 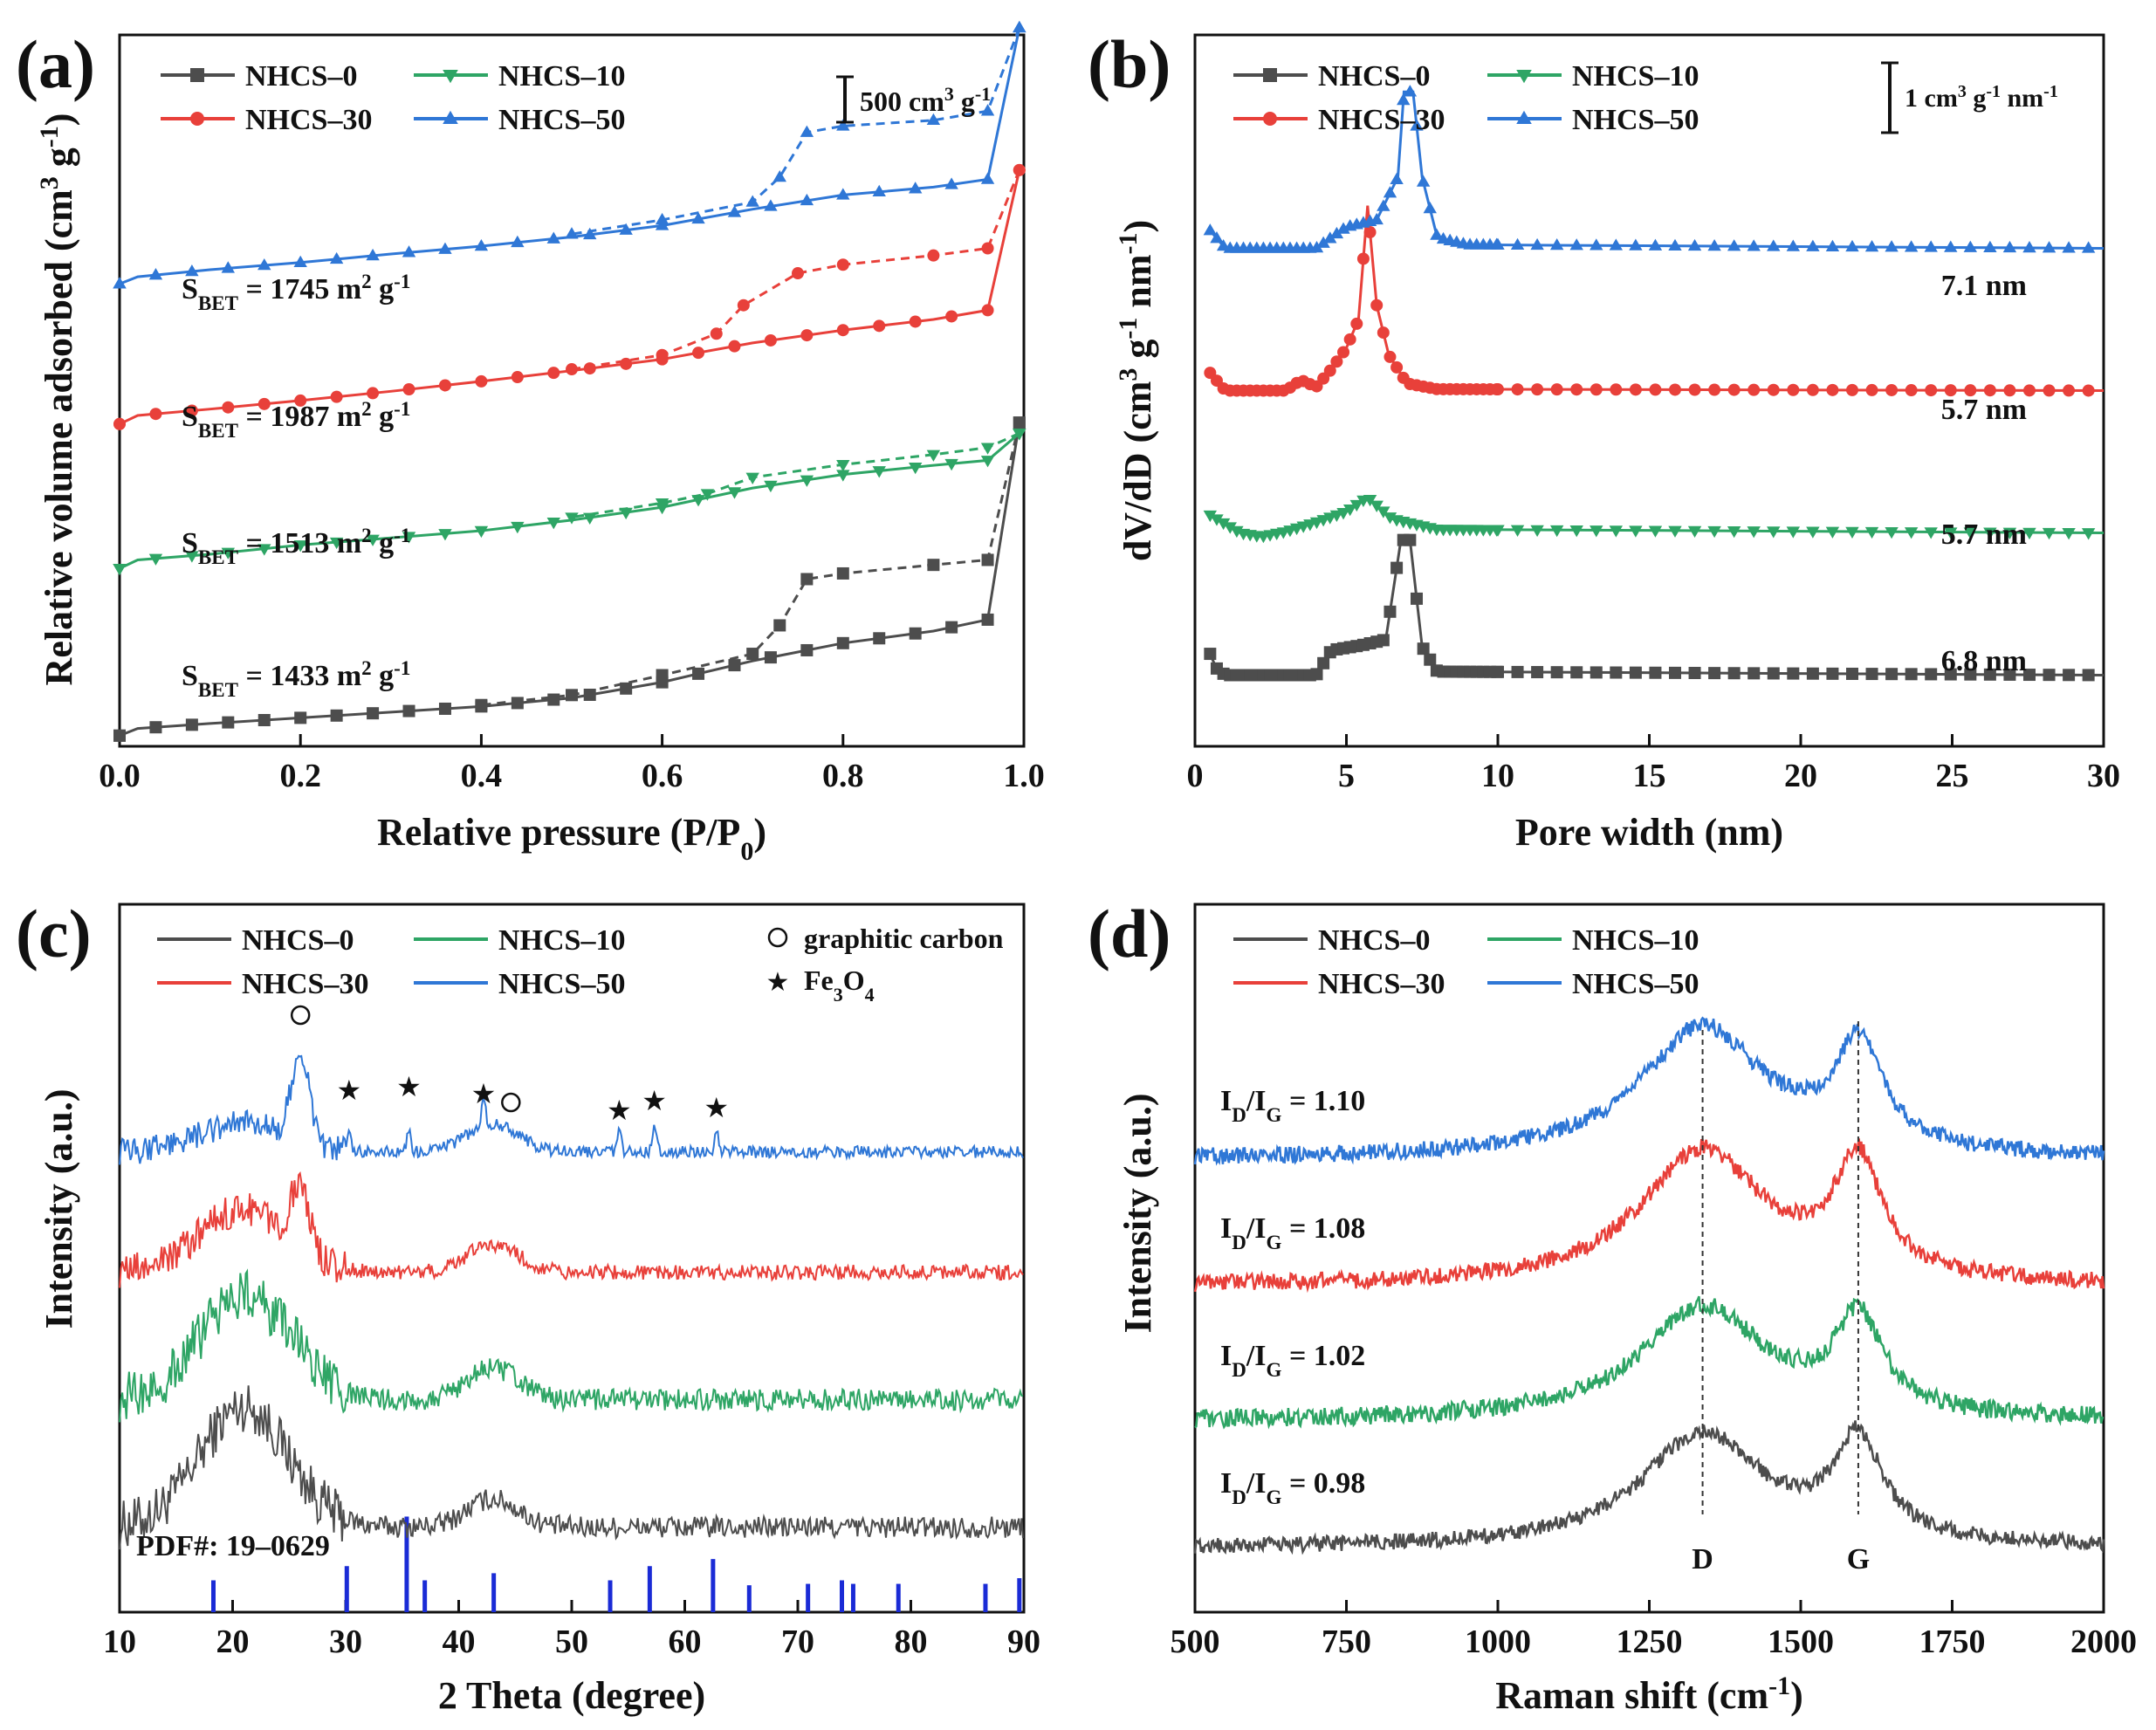 I want to click on y-axis-label: Intensity (a.u.), so click(x=1137, y=1213).